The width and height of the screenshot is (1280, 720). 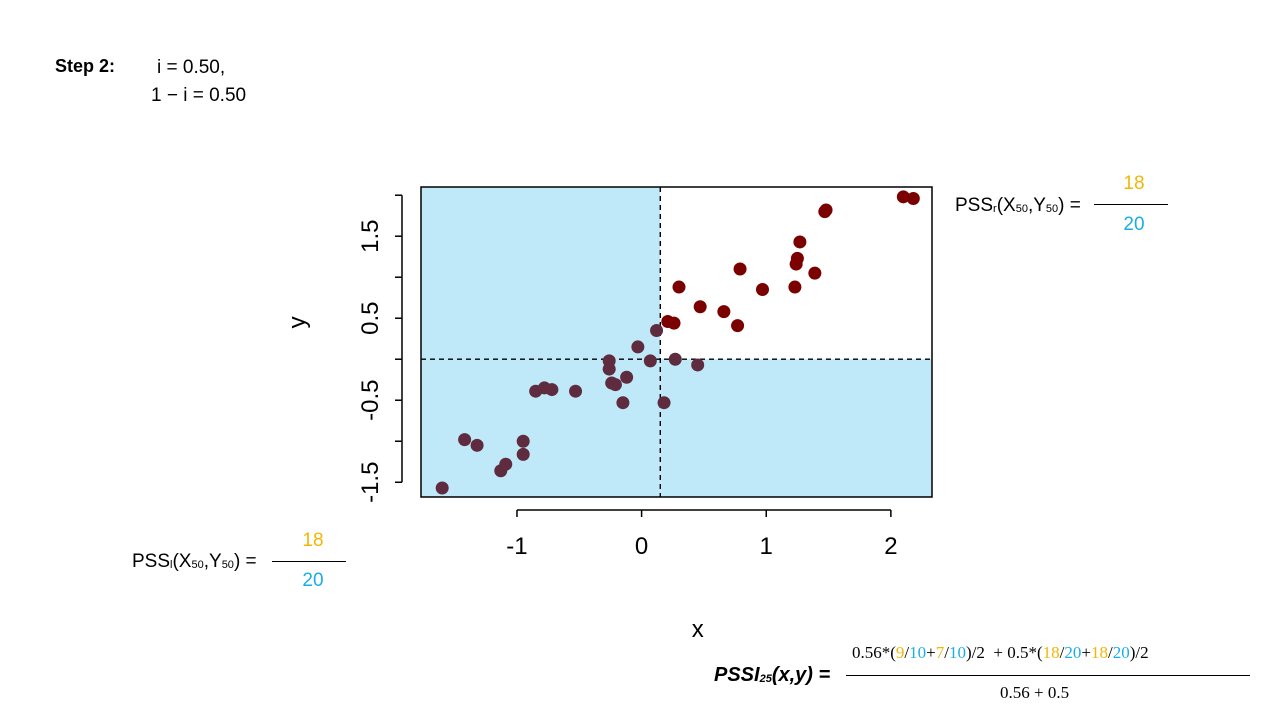 I want to click on y-tick-label-2: -0.5, so click(x=370, y=400).